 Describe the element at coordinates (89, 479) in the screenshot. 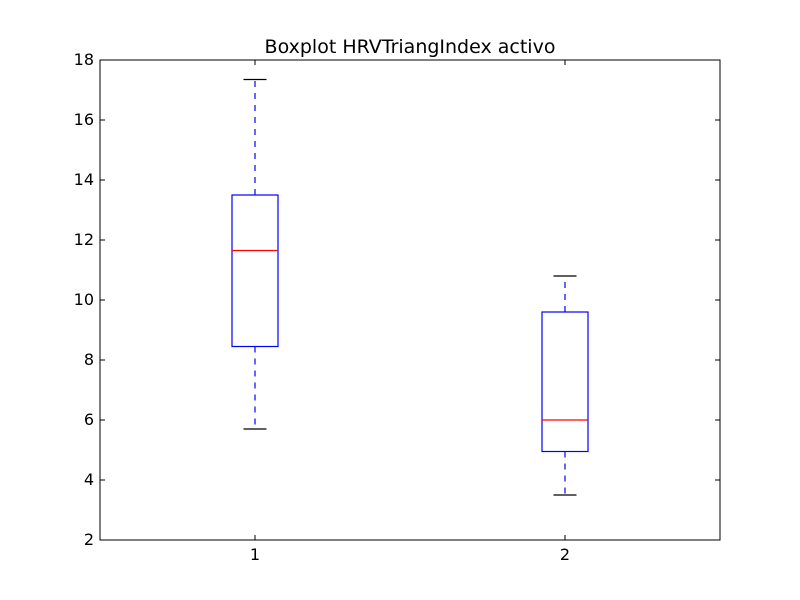

I see `y-tick-label: 4` at that location.